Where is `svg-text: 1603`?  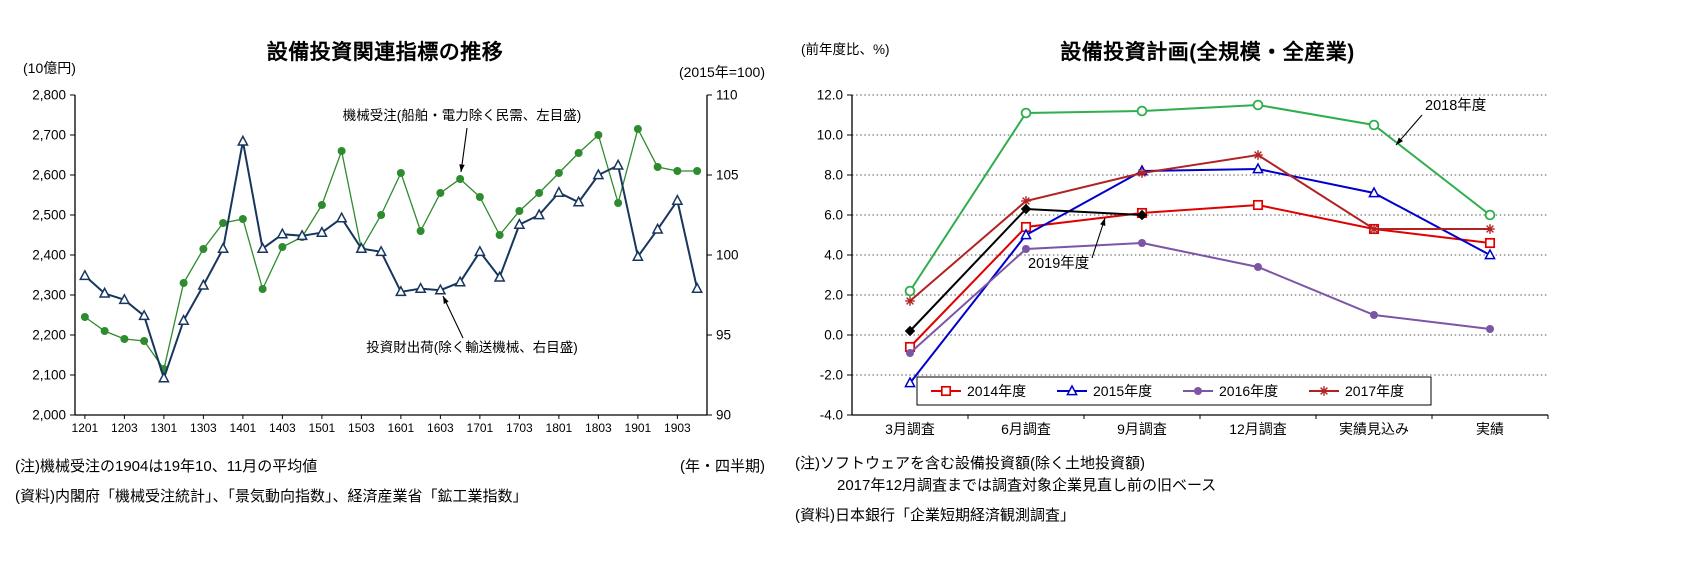 svg-text: 1603 is located at coordinates (440, 428).